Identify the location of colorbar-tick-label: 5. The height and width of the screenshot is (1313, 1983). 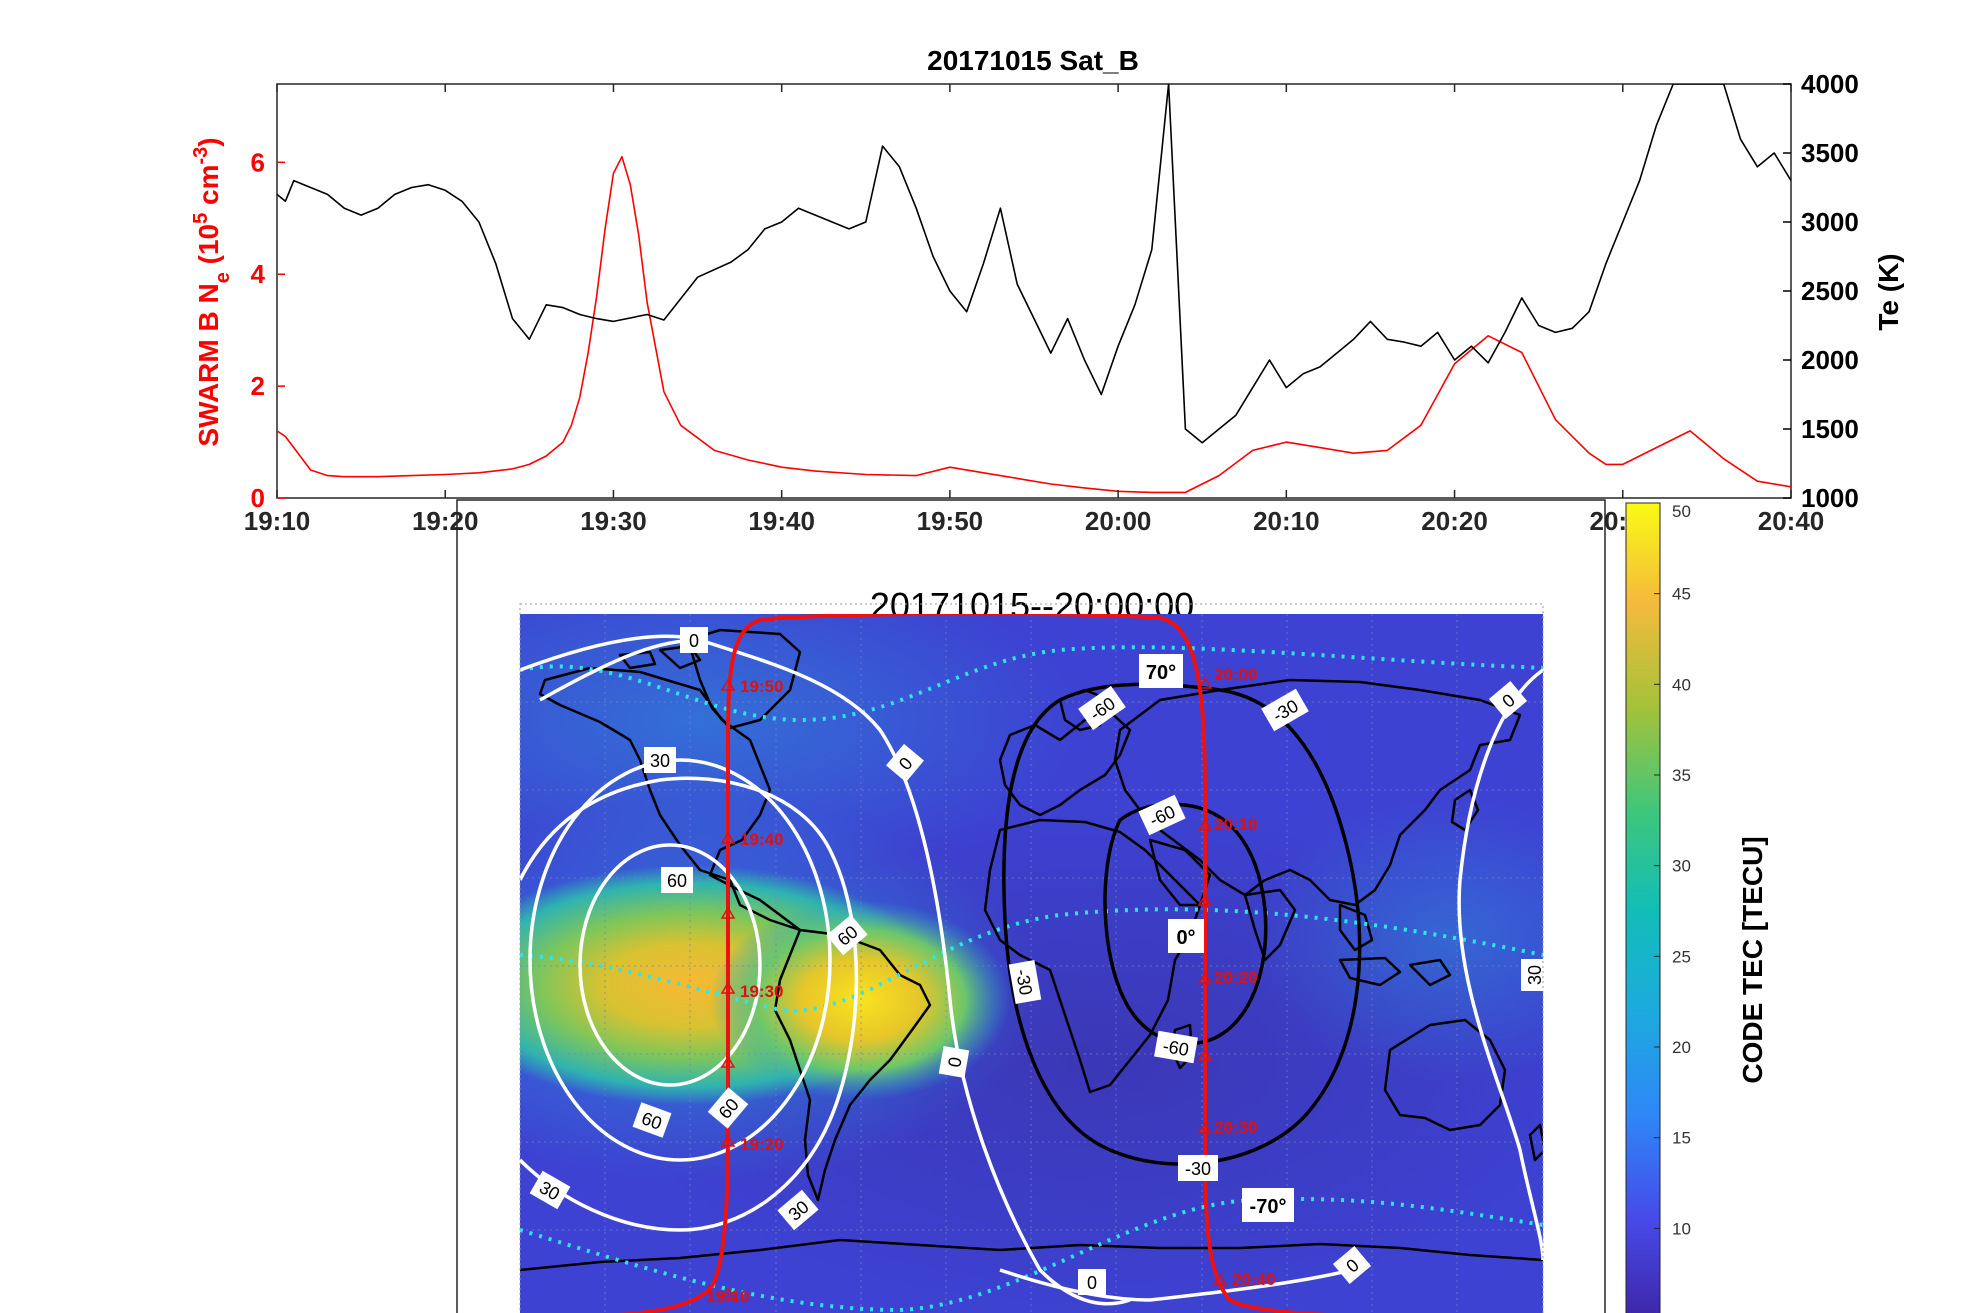
(1676, 1311).